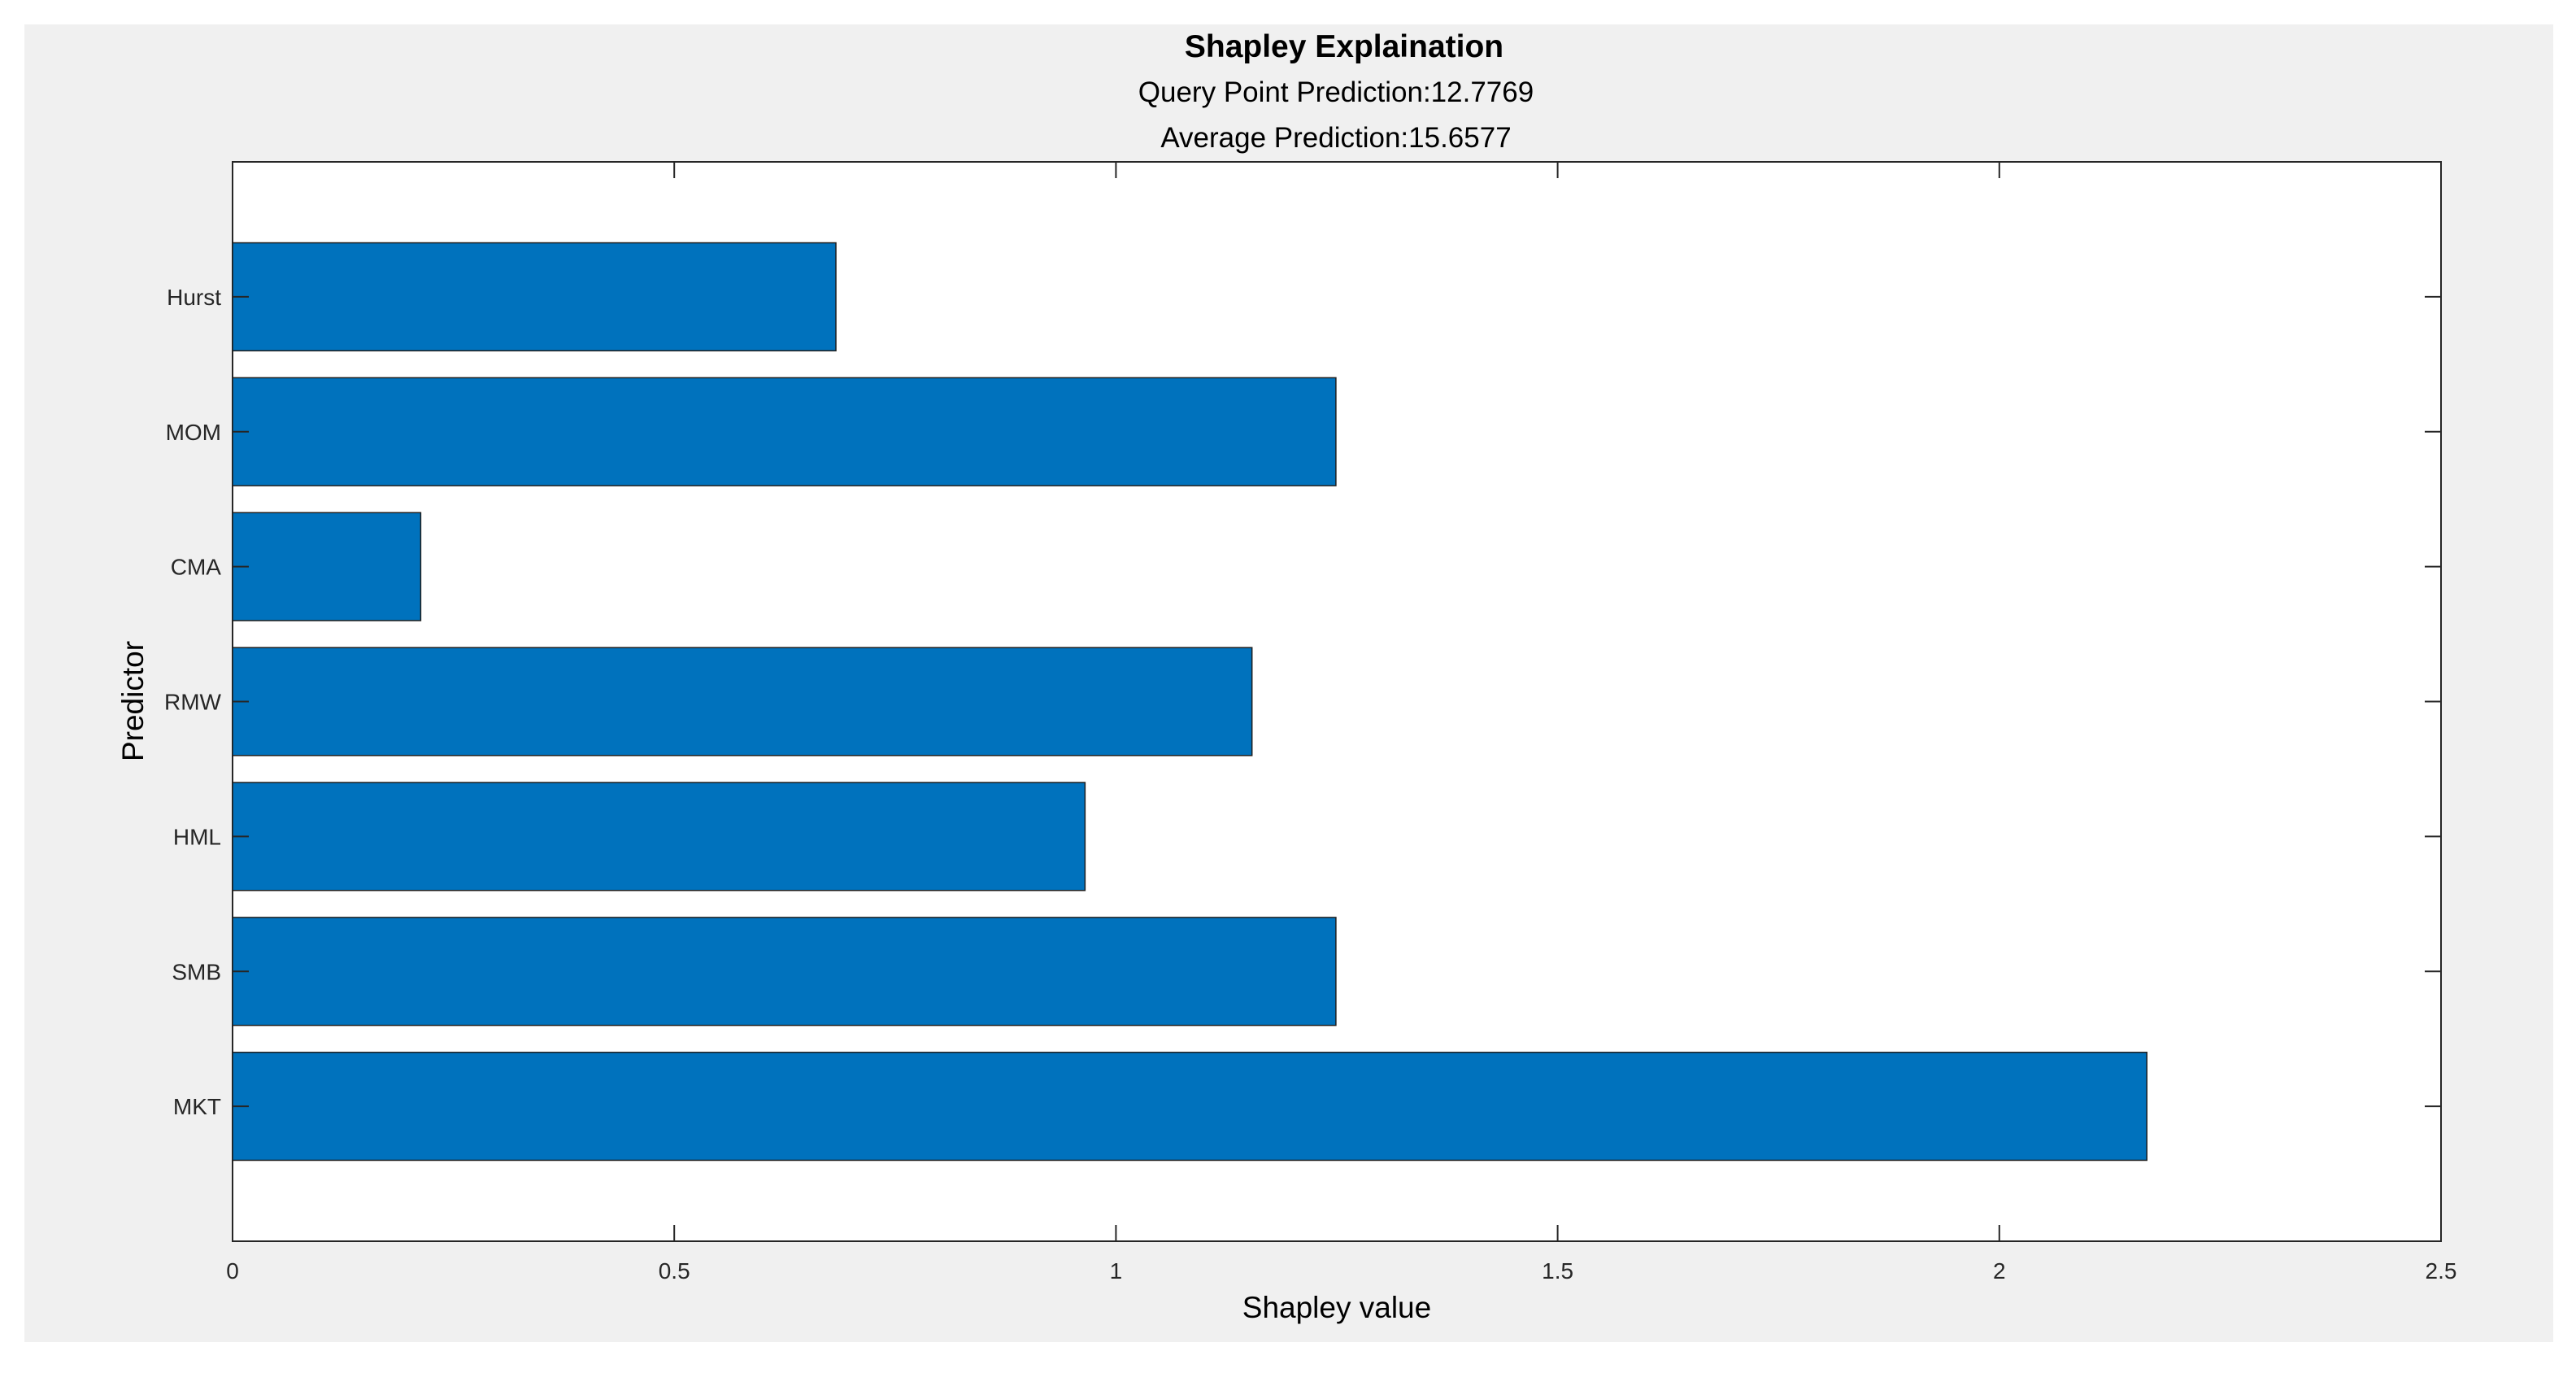 This screenshot has width=2576, height=1373. What do you see at coordinates (232, 1271) in the screenshot?
I see `x-tick-label-0: 0` at bounding box center [232, 1271].